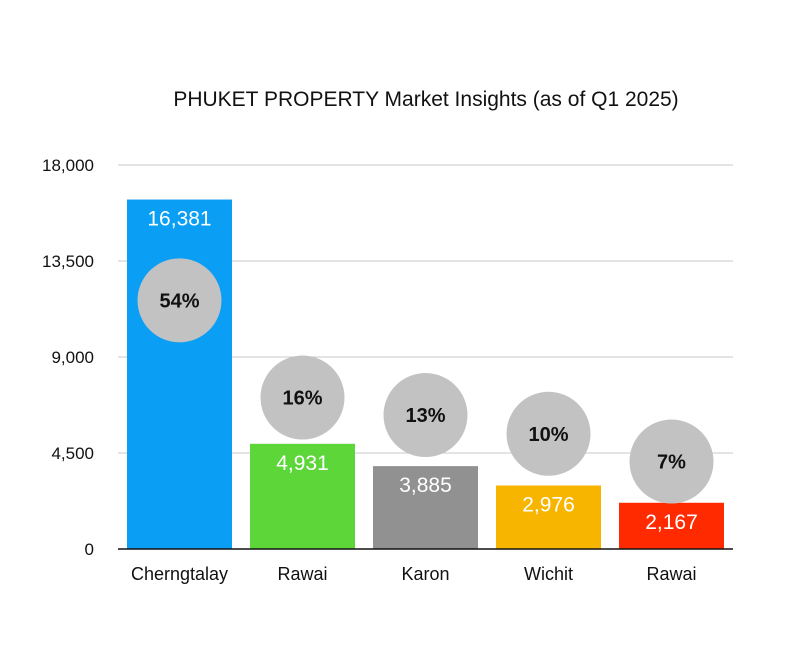 This screenshot has width=792, height=656. I want to click on bar-value-label: 16,381, so click(179, 219).